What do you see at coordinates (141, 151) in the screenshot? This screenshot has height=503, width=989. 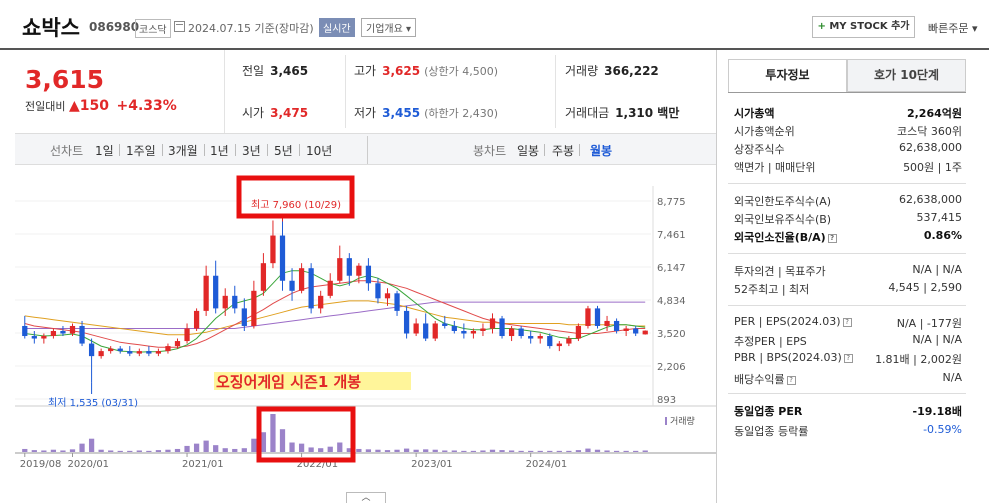 I see `period-1w: 1주일` at bounding box center [141, 151].